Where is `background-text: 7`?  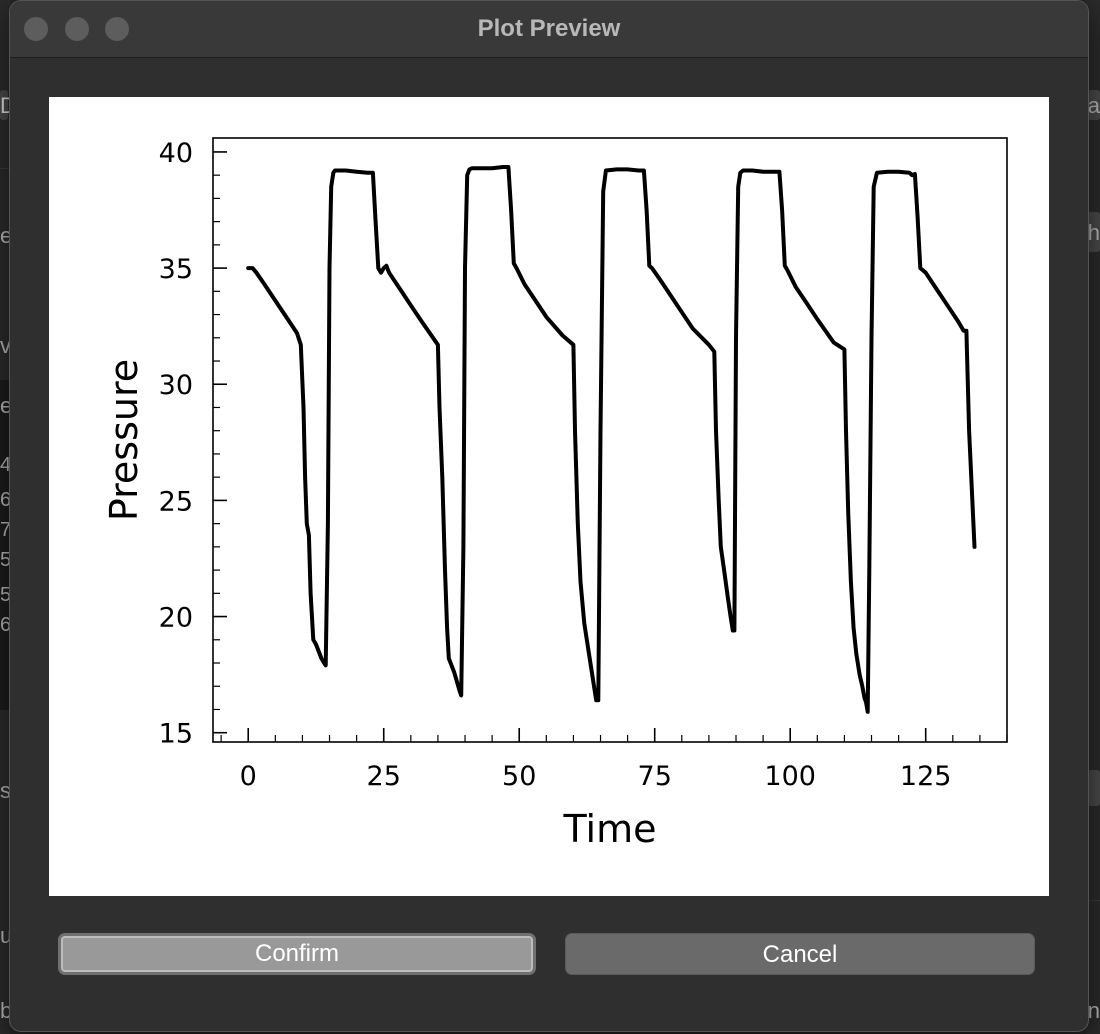 background-text: 7 is located at coordinates (6, 530).